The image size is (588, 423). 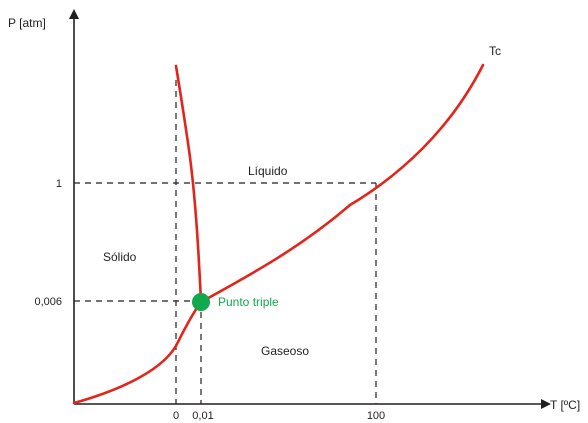 What do you see at coordinates (495, 51) in the screenshot?
I see `critical-point-label: Tc` at bounding box center [495, 51].